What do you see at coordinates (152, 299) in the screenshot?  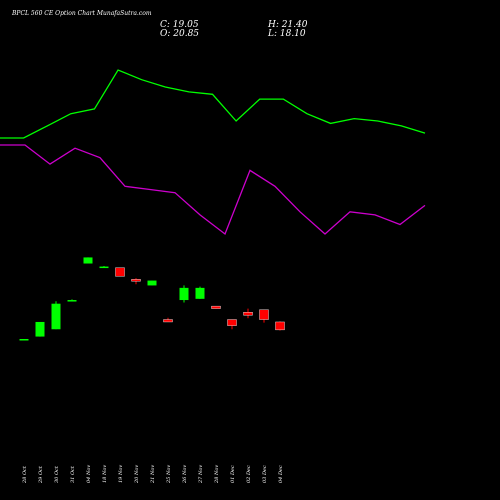 I see `candles-group` at bounding box center [152, 299].